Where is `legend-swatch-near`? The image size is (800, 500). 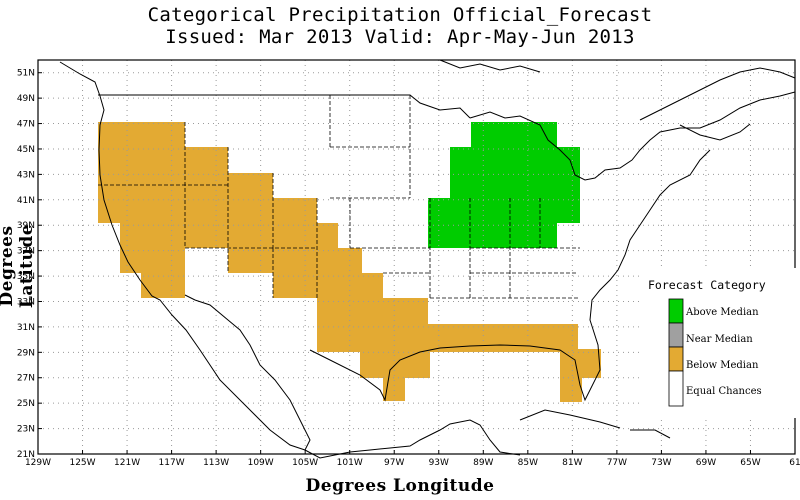 legend-swatch-near is located at coordinates (676, 335).